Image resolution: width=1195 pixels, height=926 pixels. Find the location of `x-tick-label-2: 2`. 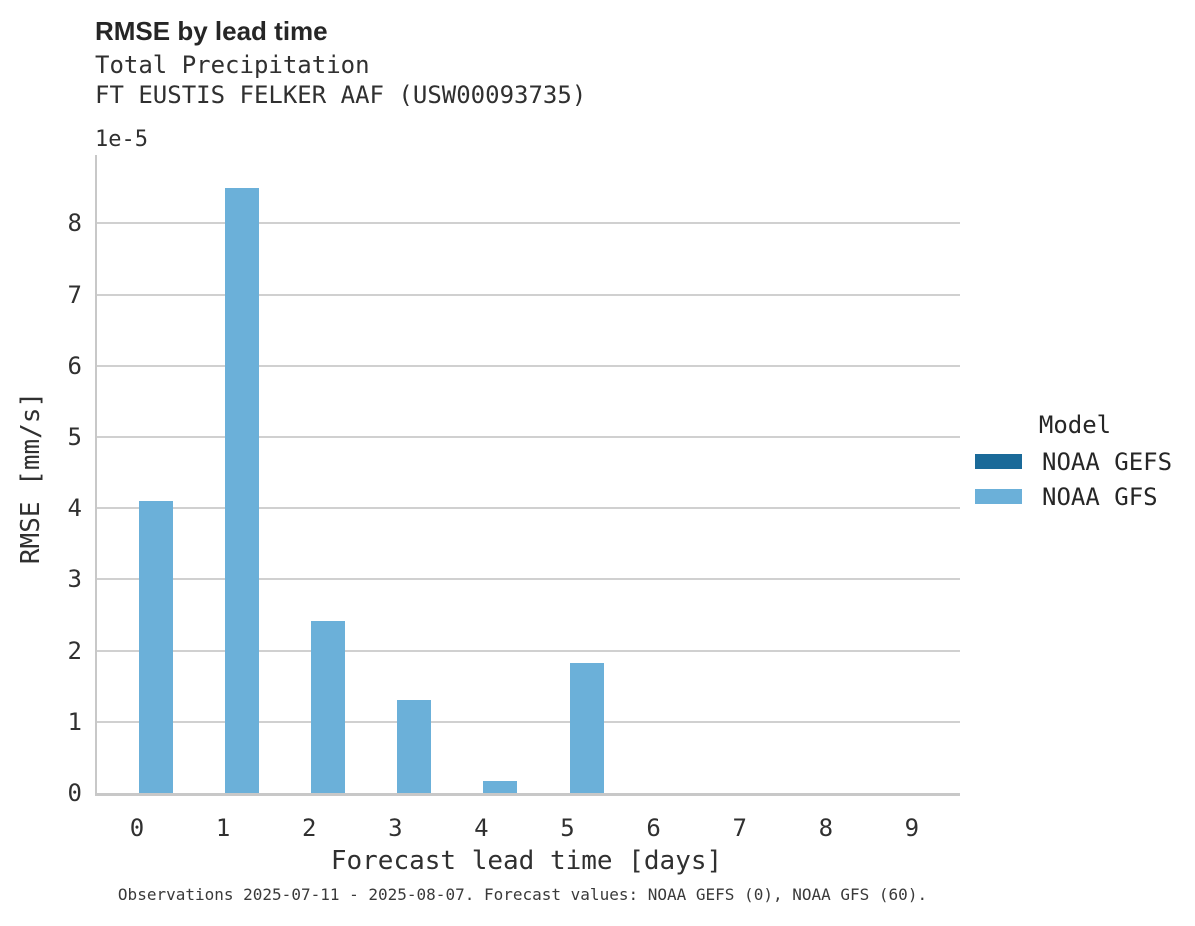

x-tick-label-2: 2 is located at coordinates (309, 828).